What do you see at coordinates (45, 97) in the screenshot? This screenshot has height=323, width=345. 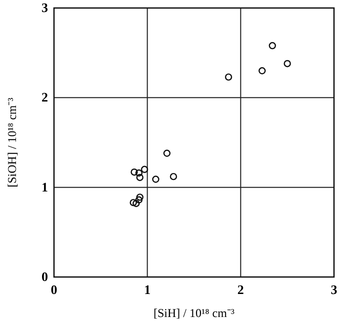 I see `y-tick-label: 2` at bounding box center [45, 97].